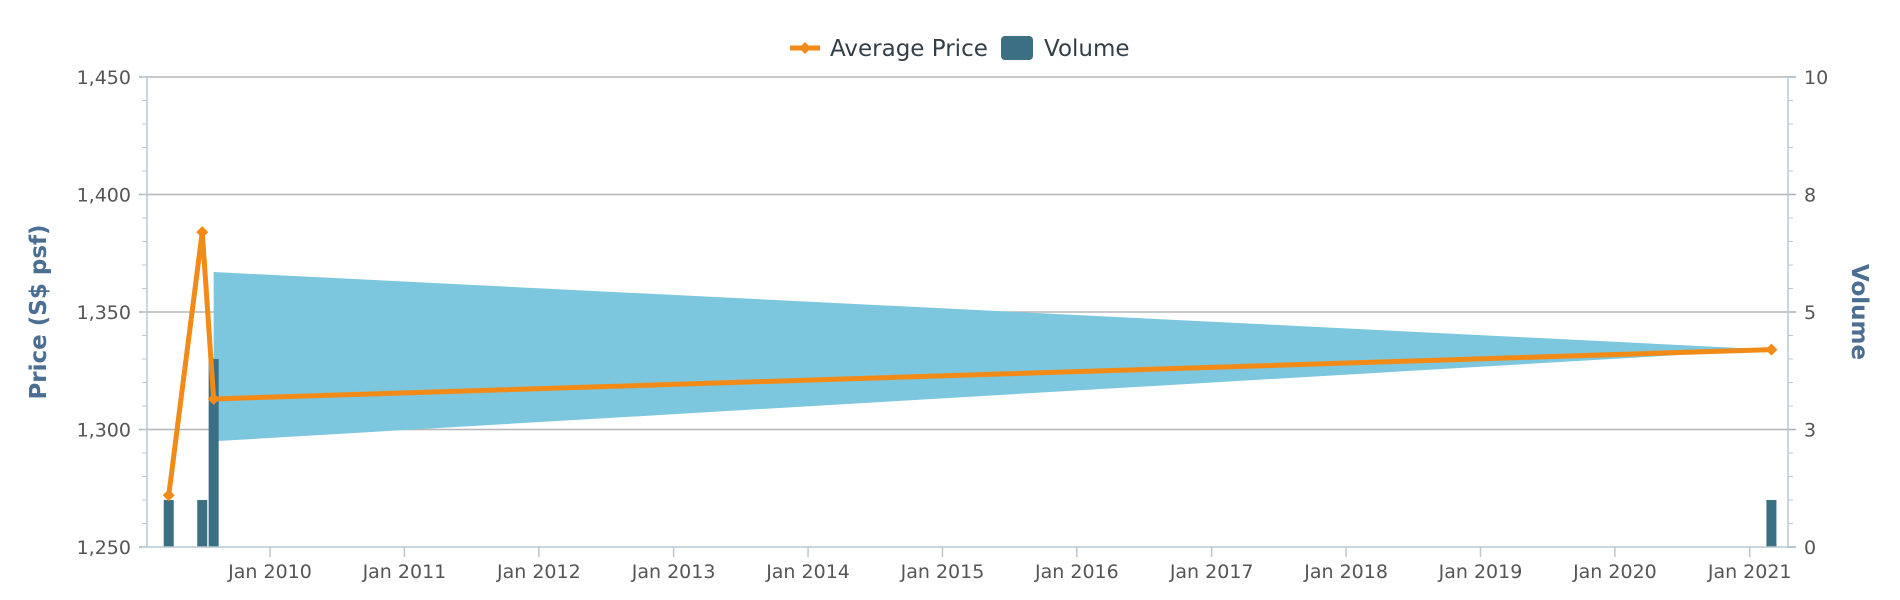 The width and height of the screenshot is (1900, 600). I want to click on legend: Average Price Volume, so click(960, 49).